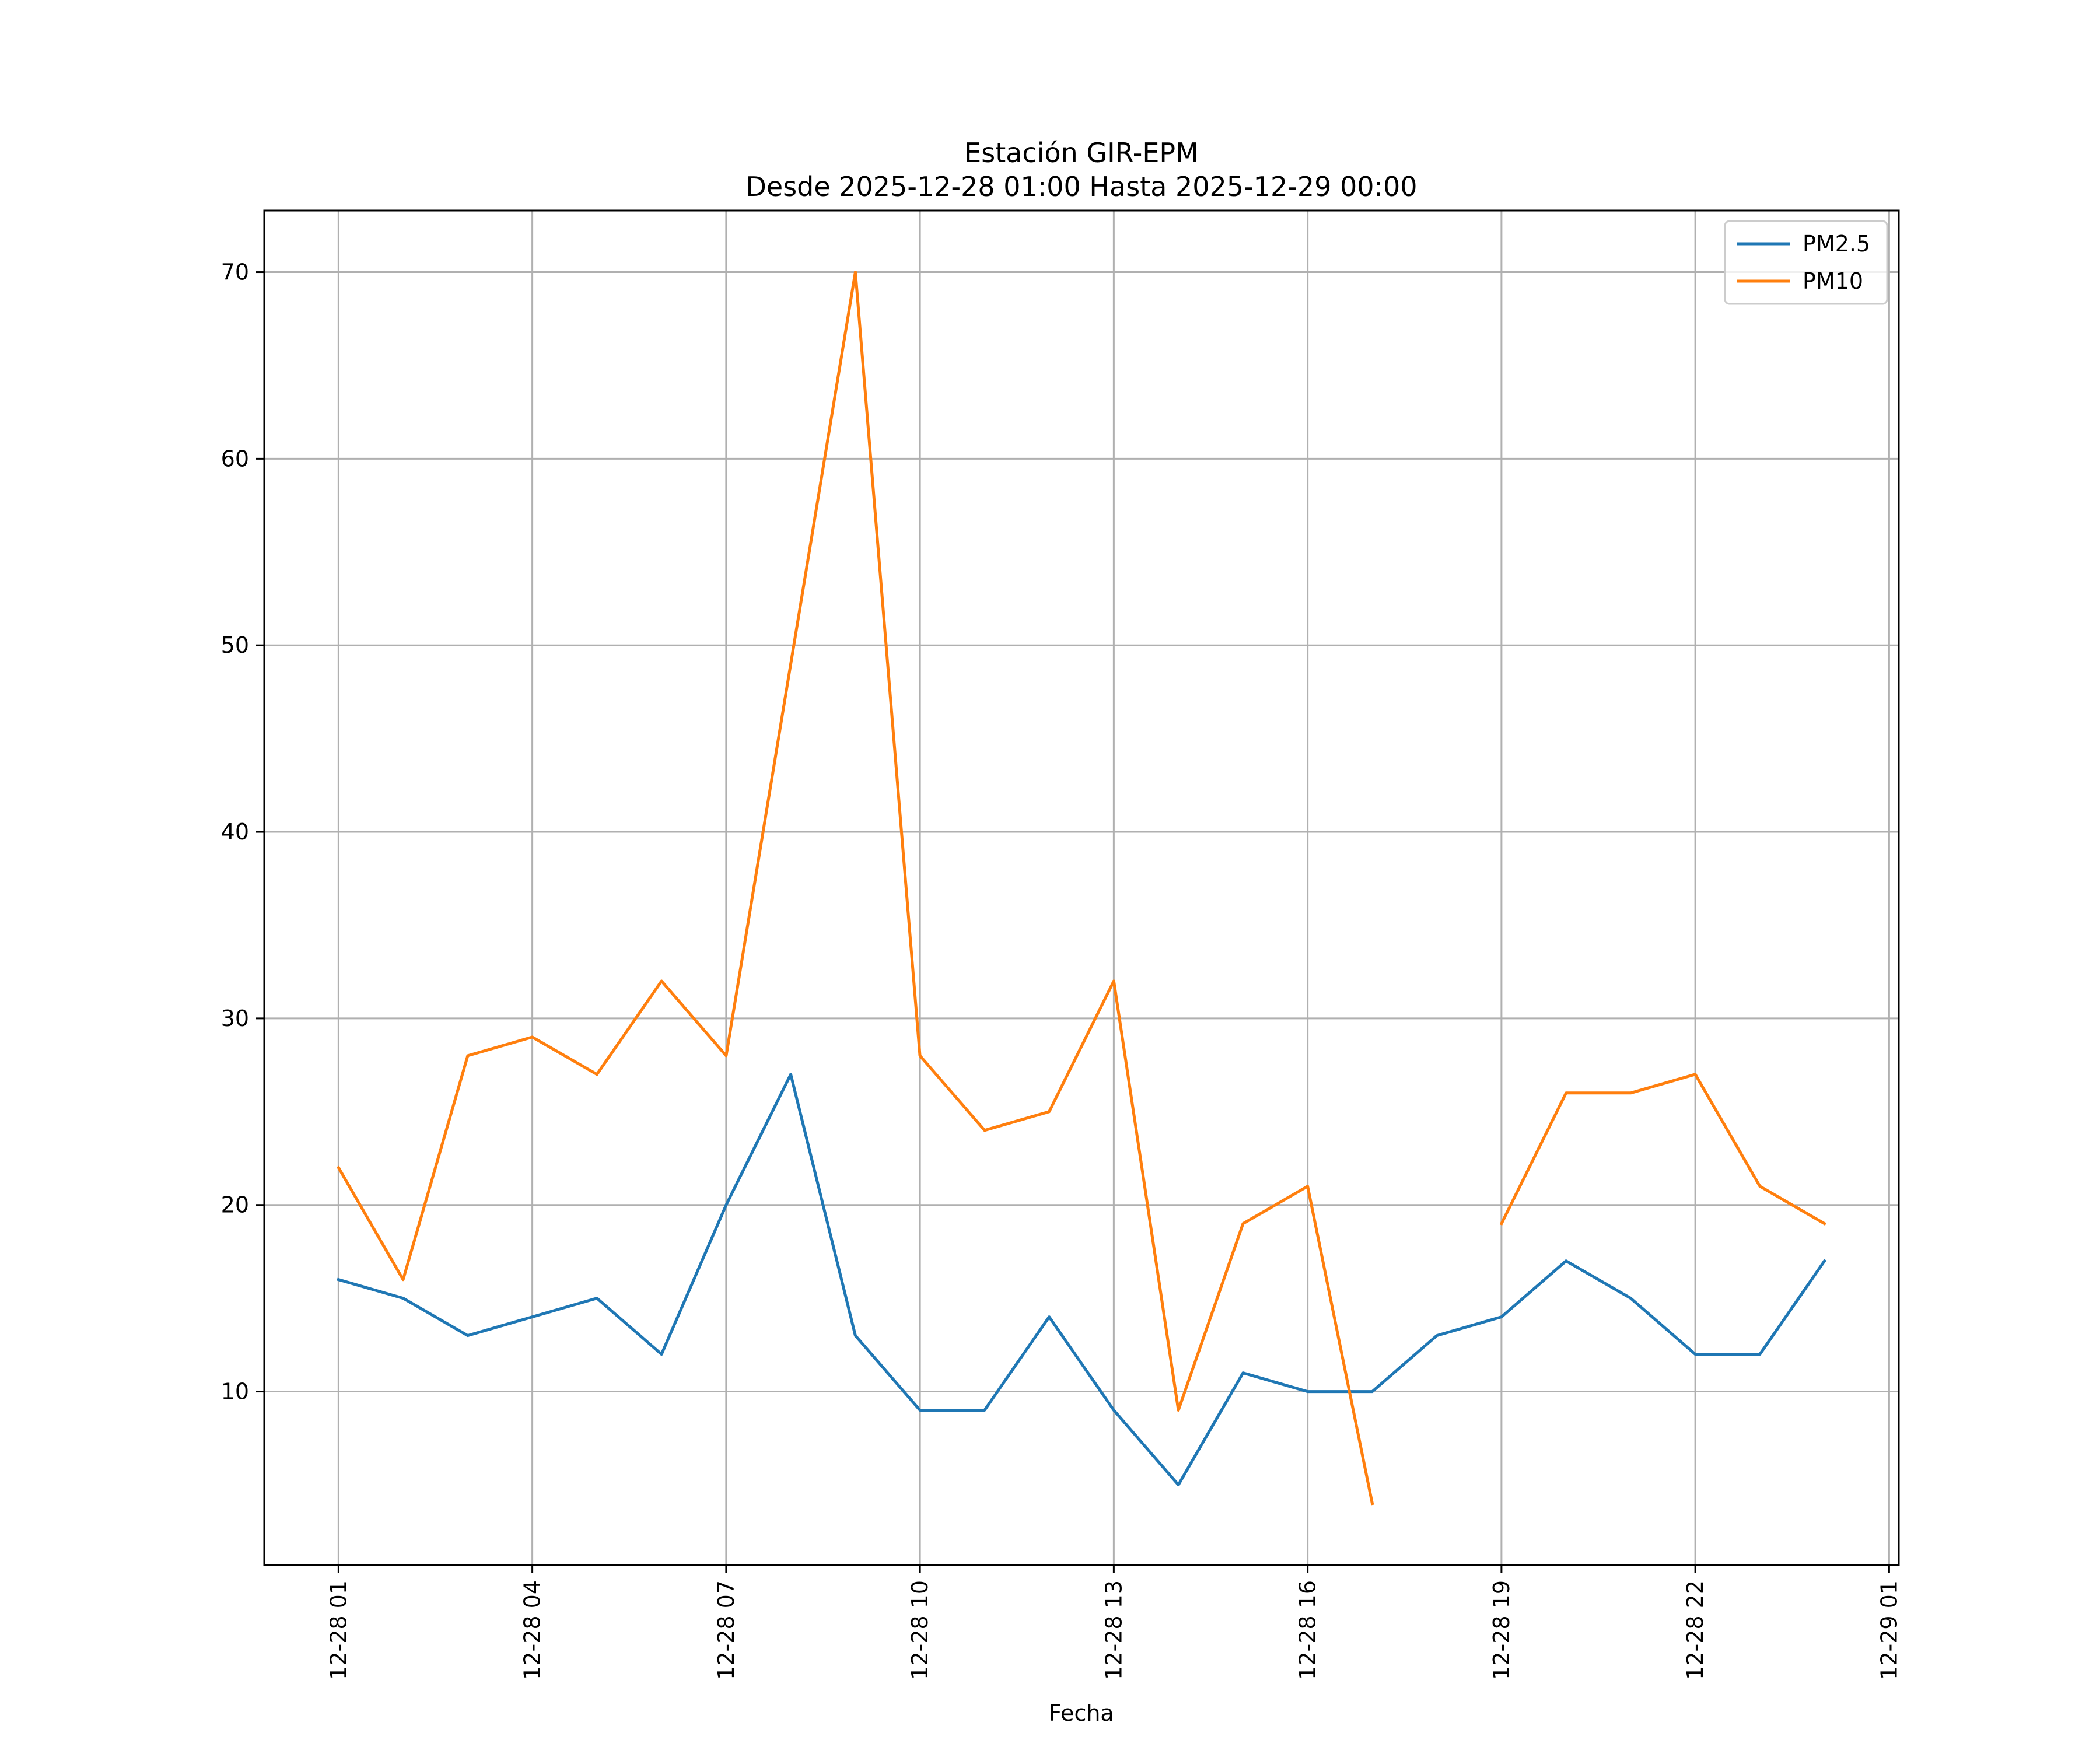 This screenshot has width=2100, height=1750. Describe the element at coordinates (235, 645) in the screenshot. I see `y-tick-label: 50` at that location.